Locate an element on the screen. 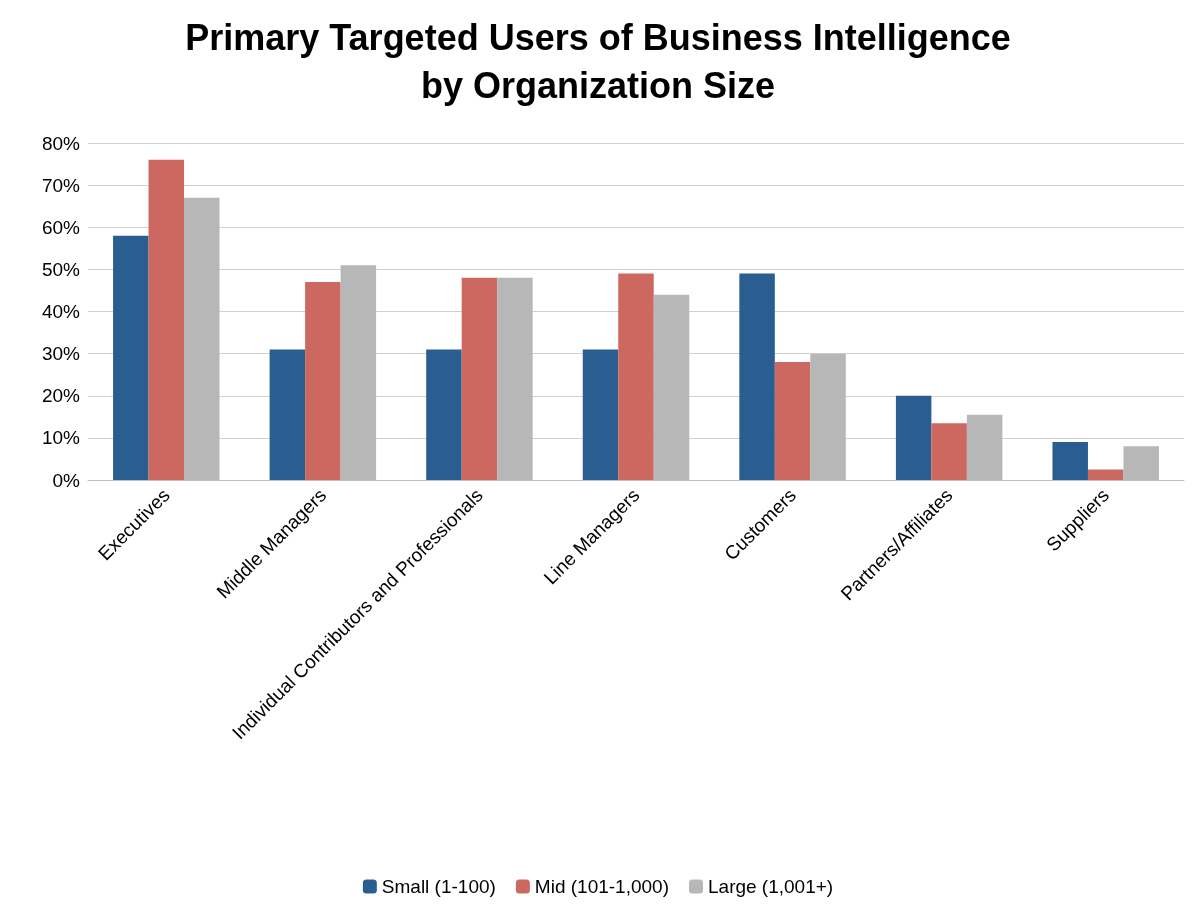 The image size is (1196, 909). y-tick-label: 70% is located at coordinates (61, 185).